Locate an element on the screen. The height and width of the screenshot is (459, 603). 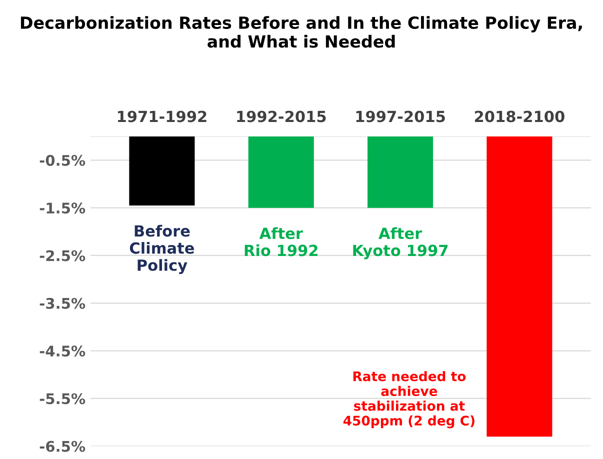
x-tick-label: 2018-2100 is located at coordinates (519, 116).